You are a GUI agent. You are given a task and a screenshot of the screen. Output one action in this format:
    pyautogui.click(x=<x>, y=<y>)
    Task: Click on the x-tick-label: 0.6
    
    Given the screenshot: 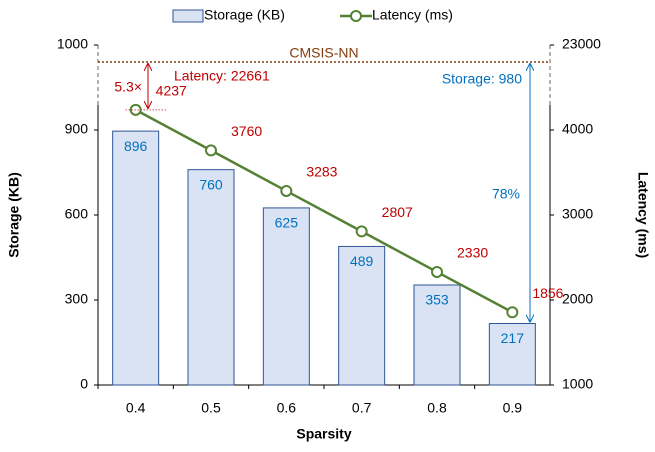 What is the action you would take?
    pyautogui.click(x=287, y=408)
    